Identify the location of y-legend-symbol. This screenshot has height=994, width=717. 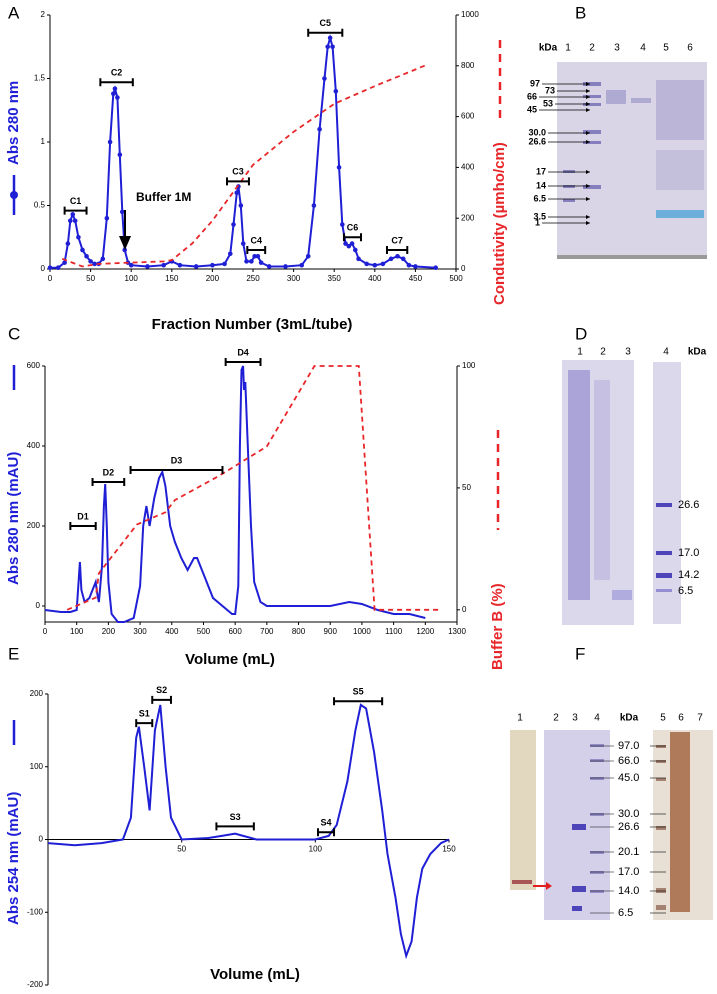
(14, 195).